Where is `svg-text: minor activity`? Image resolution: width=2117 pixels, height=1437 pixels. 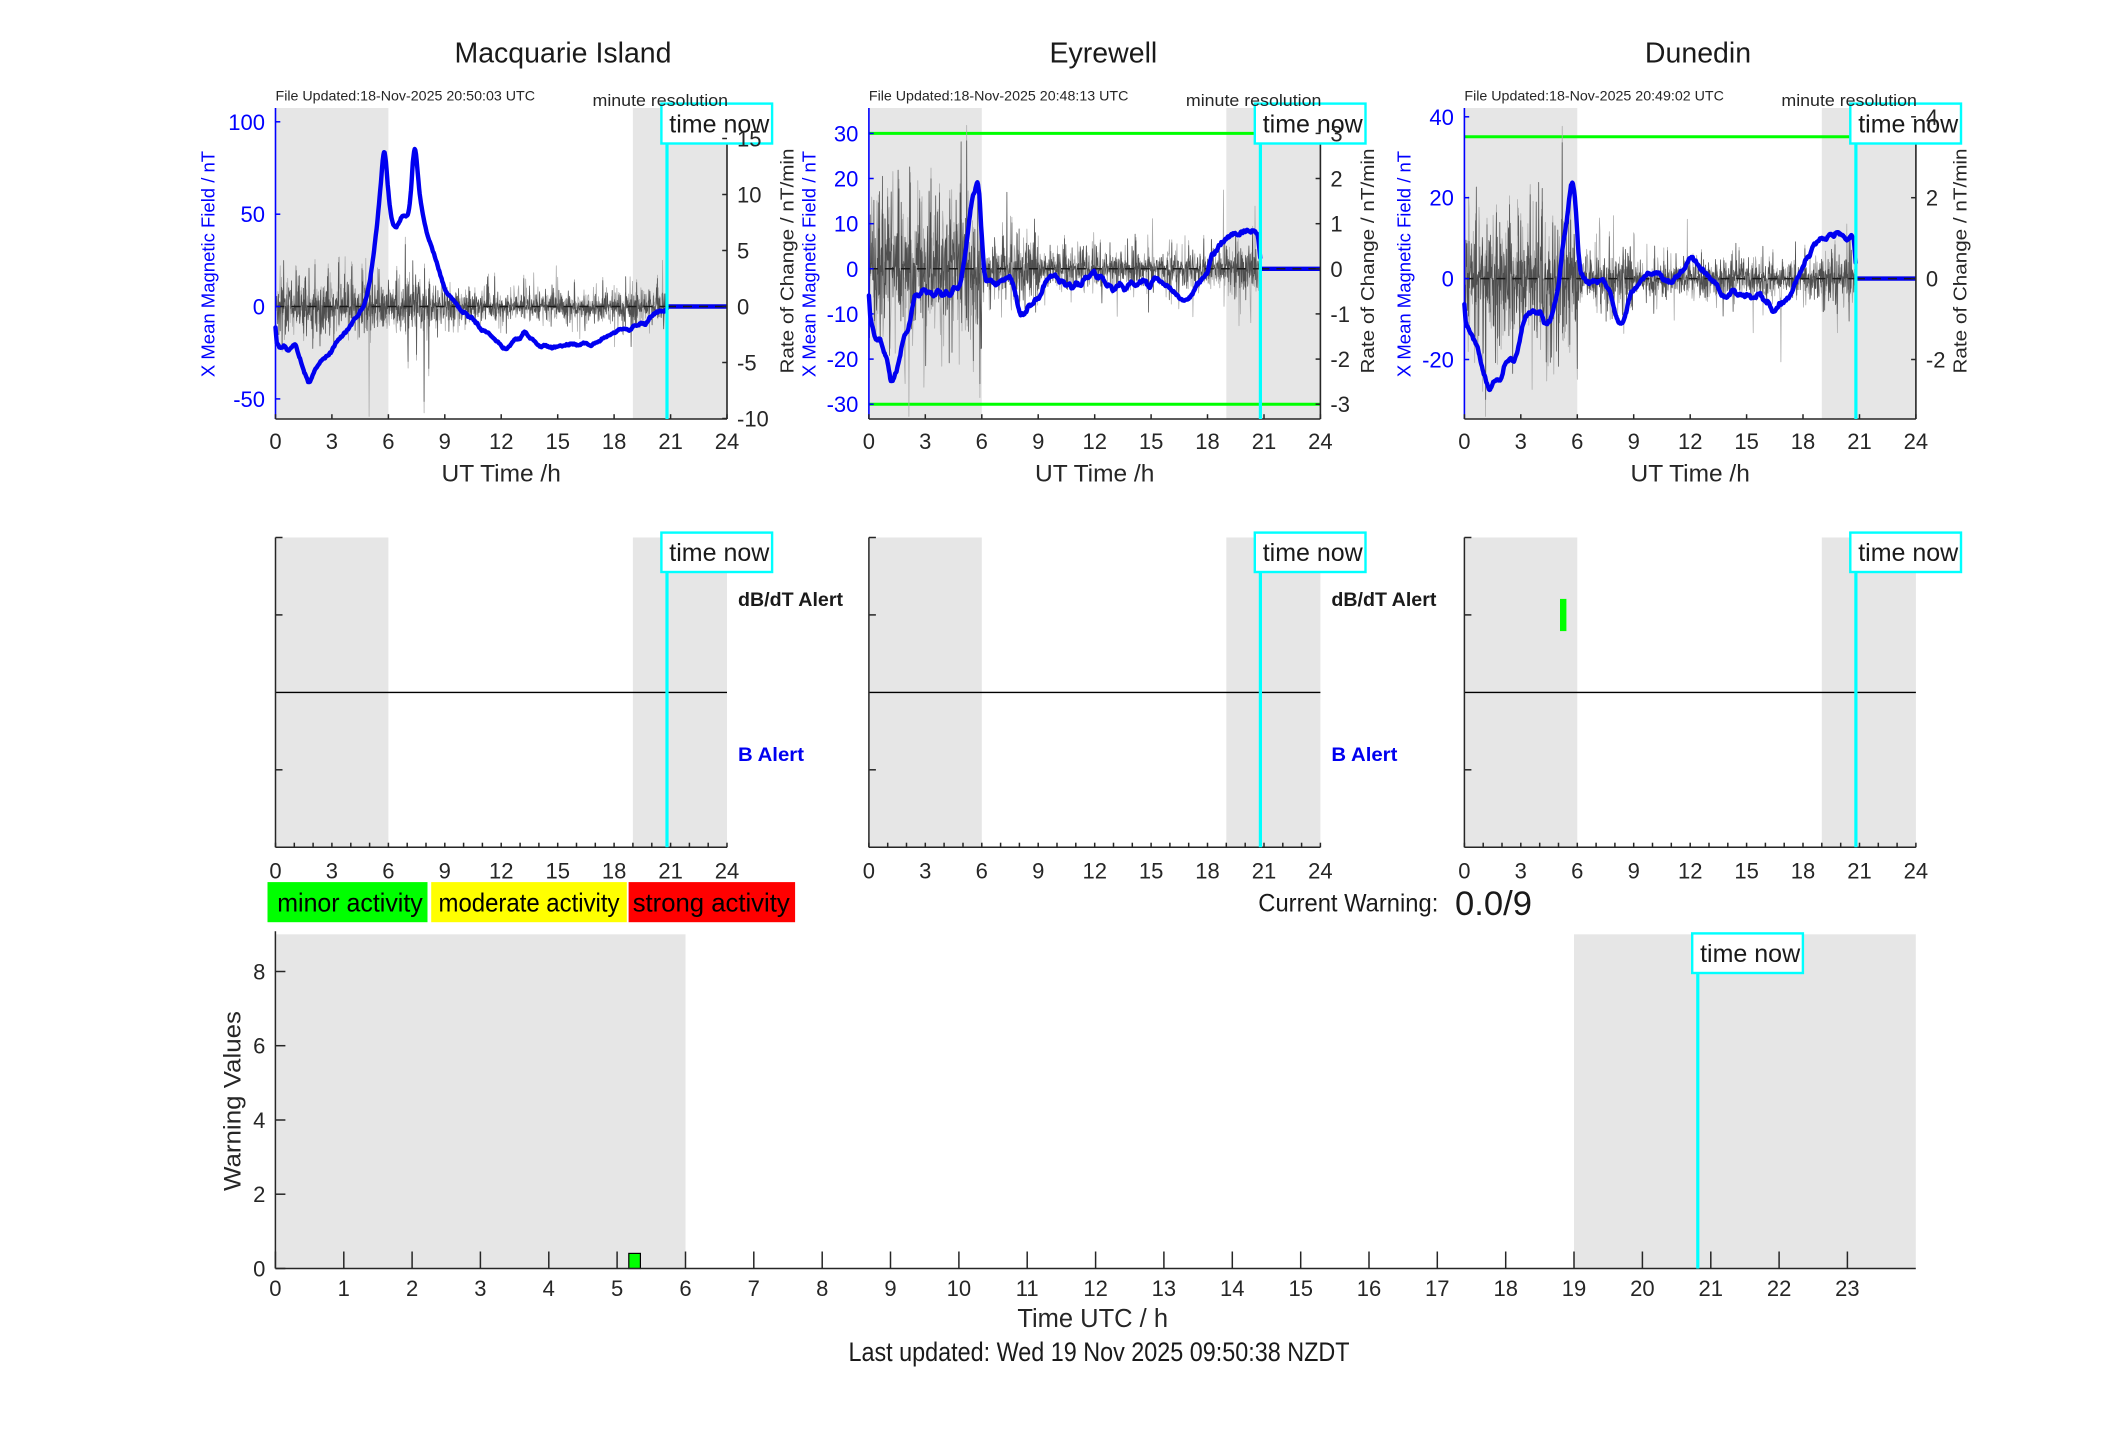
svg-text: minor activity is located at coordinates (350, 903).